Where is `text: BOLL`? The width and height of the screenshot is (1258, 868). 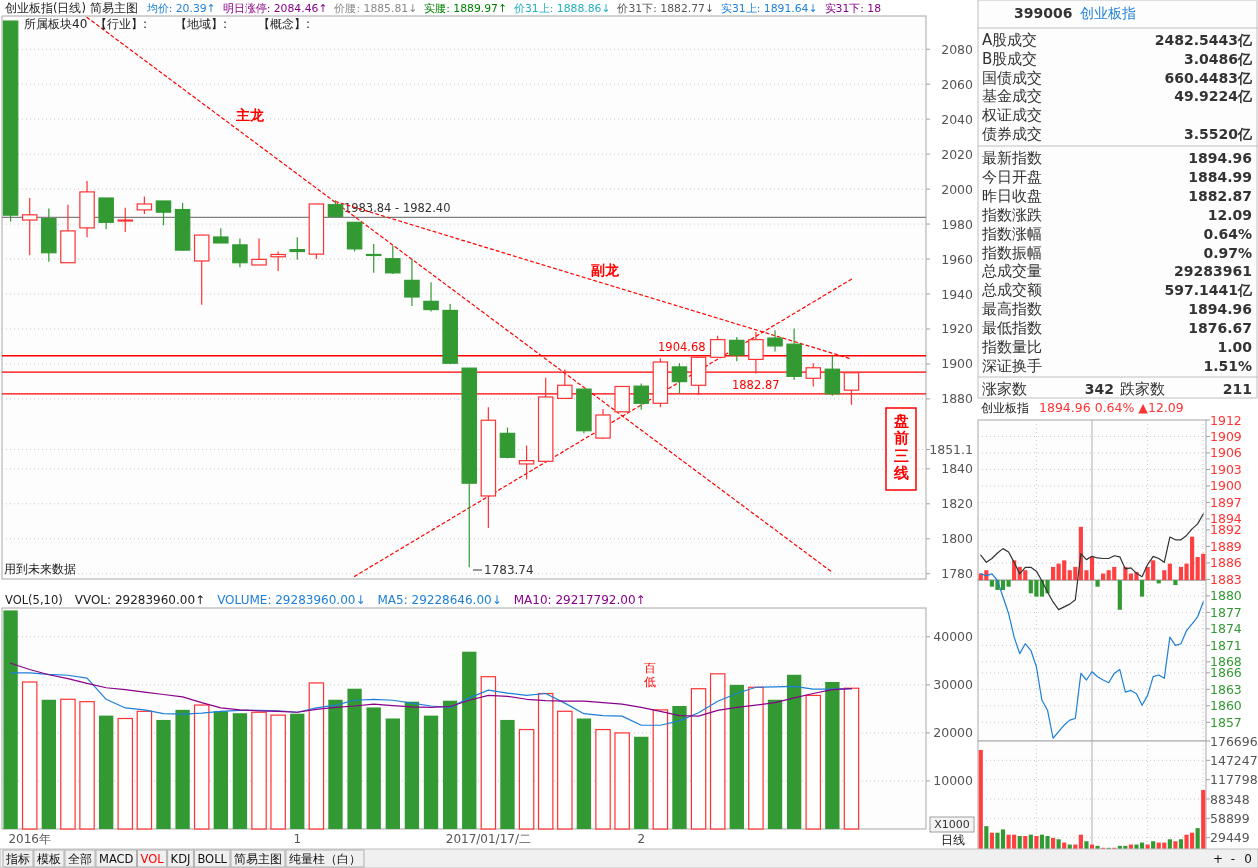 text: BOLL is located at coordinates (212, 859).